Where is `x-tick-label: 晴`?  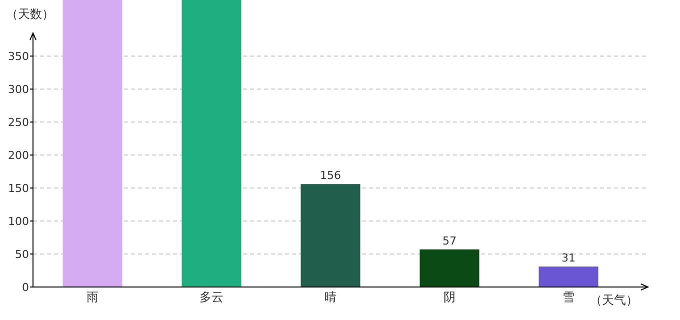
x-tick-label: 晴 is located at coordinates (330, 297).